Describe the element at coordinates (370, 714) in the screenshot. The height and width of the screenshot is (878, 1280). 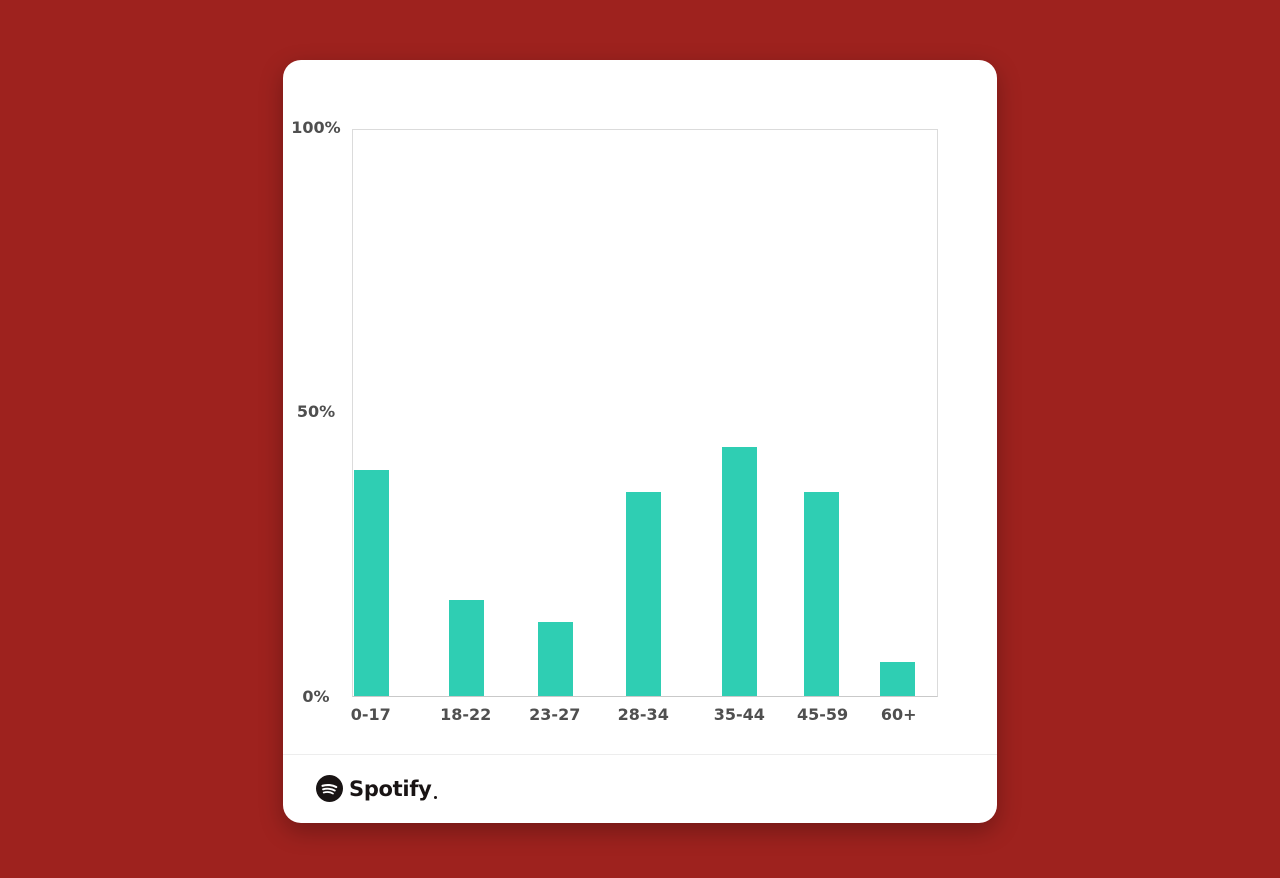
I see `x-axis-label: 0-17` at that location.